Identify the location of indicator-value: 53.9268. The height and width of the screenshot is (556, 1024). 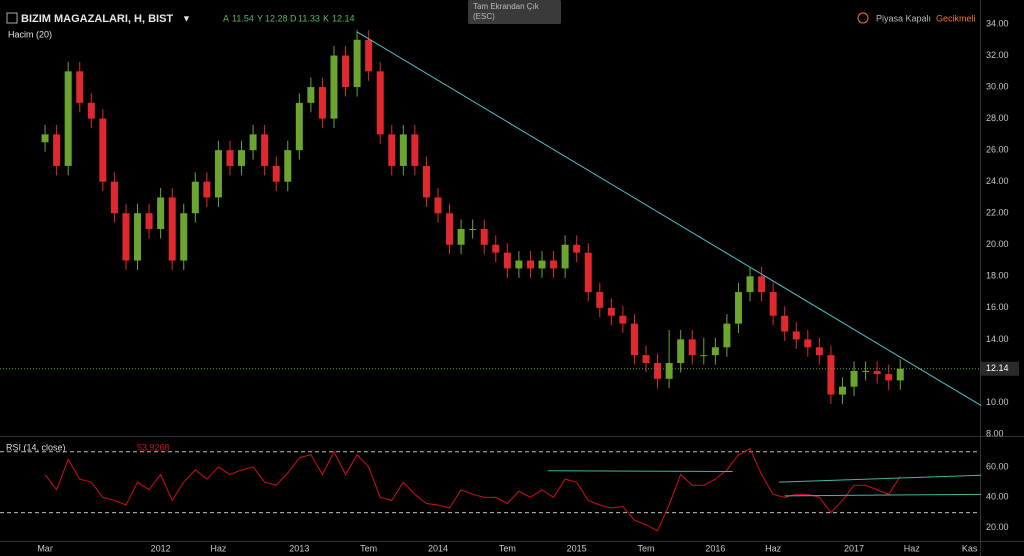
(153, 447).